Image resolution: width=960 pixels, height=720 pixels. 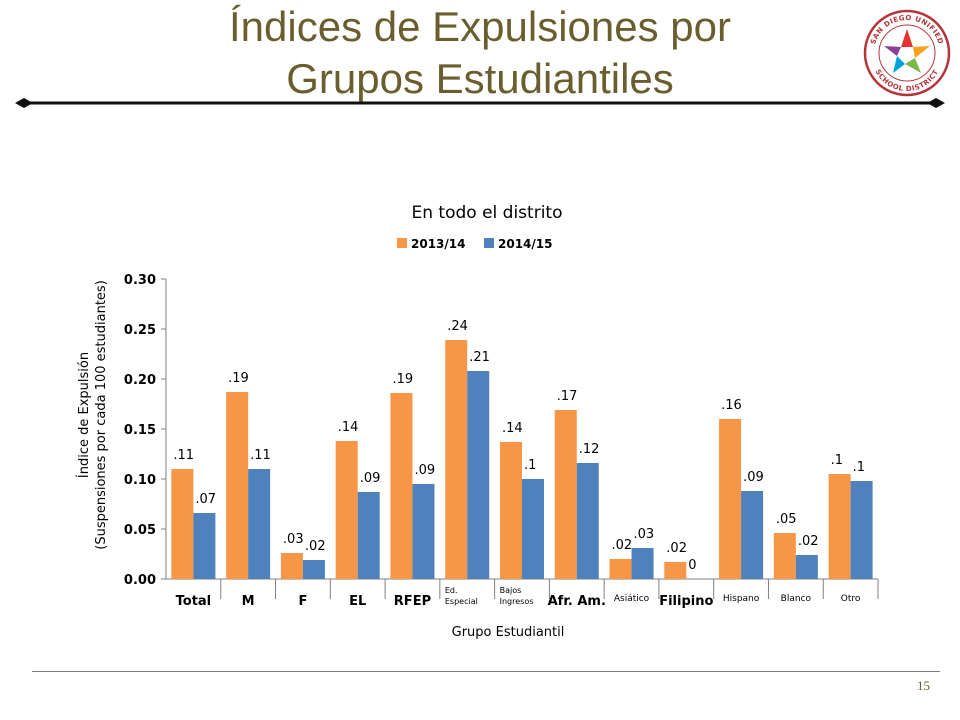 What do you see at coordinates (567, 396) in the screenshot?
I see `data-label-1: .17` at bounding box center [567, 396].